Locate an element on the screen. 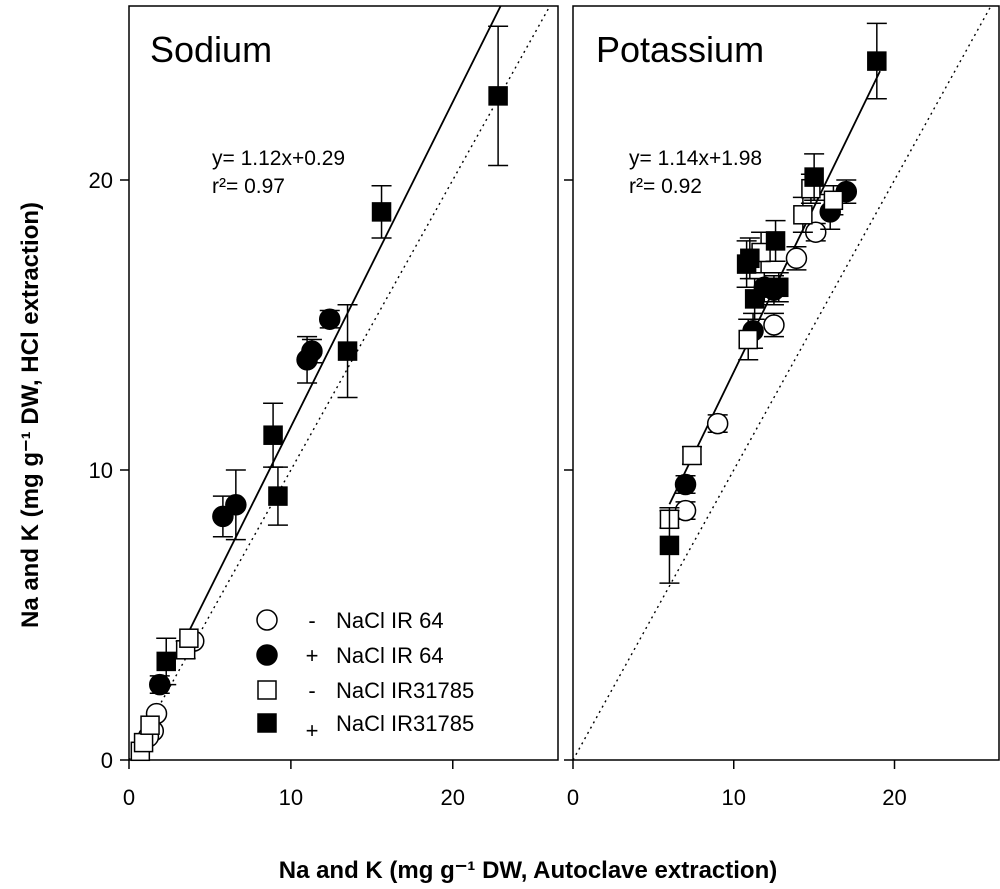  legend-item: - NaCl IR 64 is located at coordinates (350, 620).